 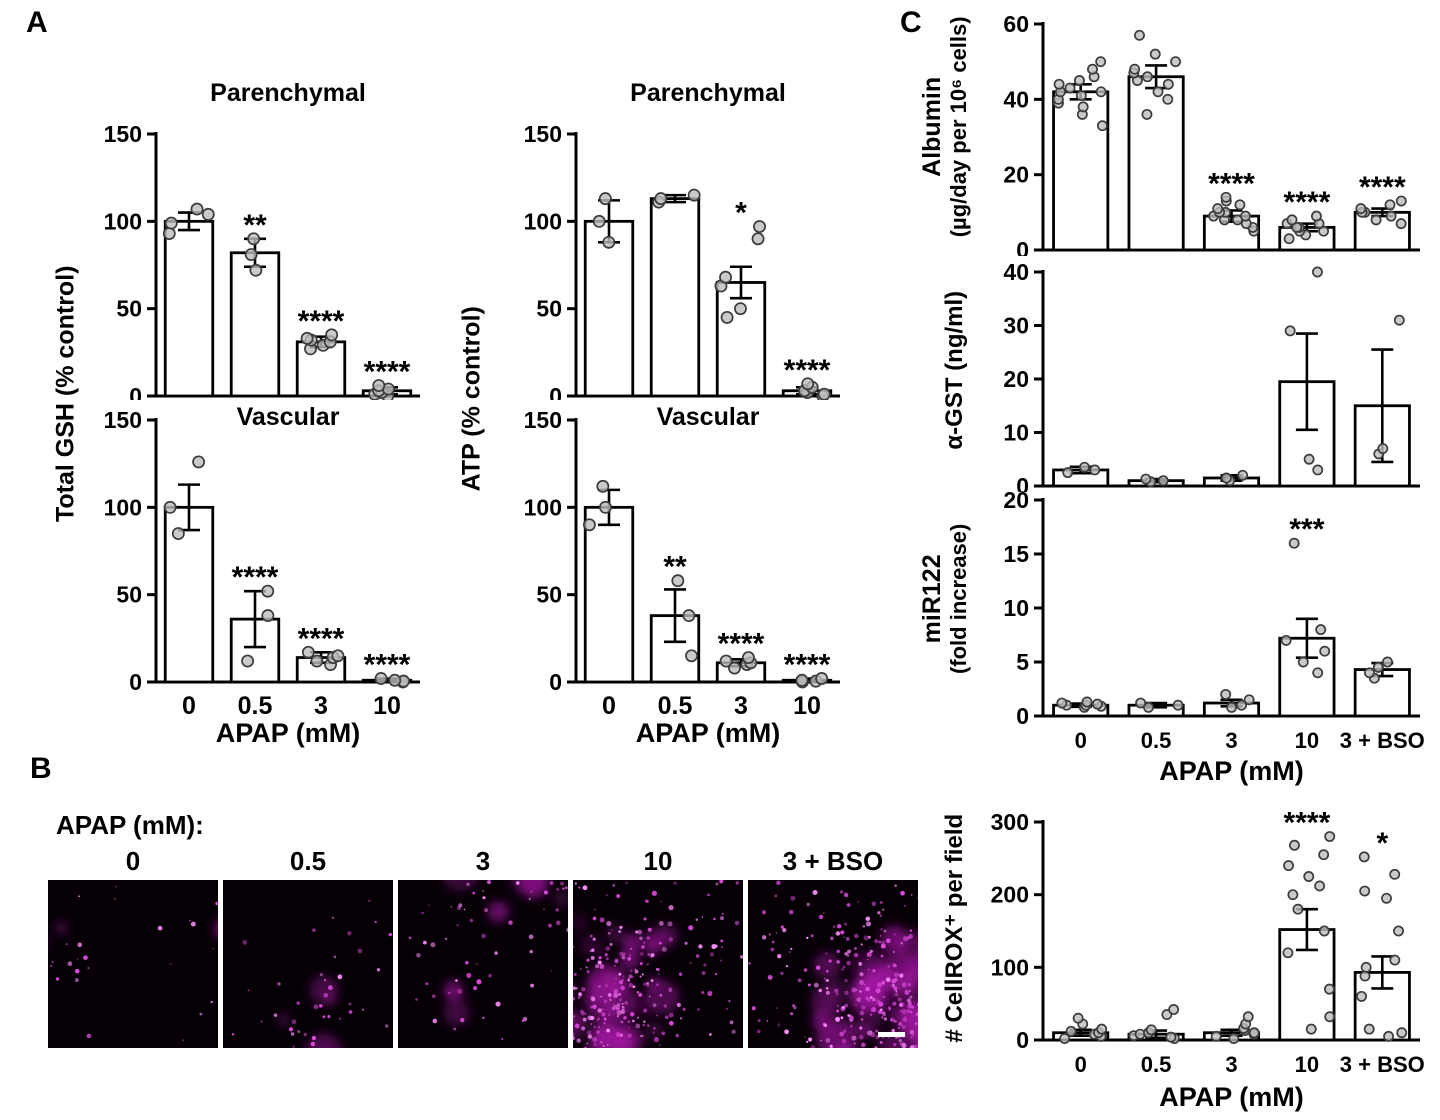 I want to click on micrograph-label: 3 + BSO, so click(x=833, y=861).